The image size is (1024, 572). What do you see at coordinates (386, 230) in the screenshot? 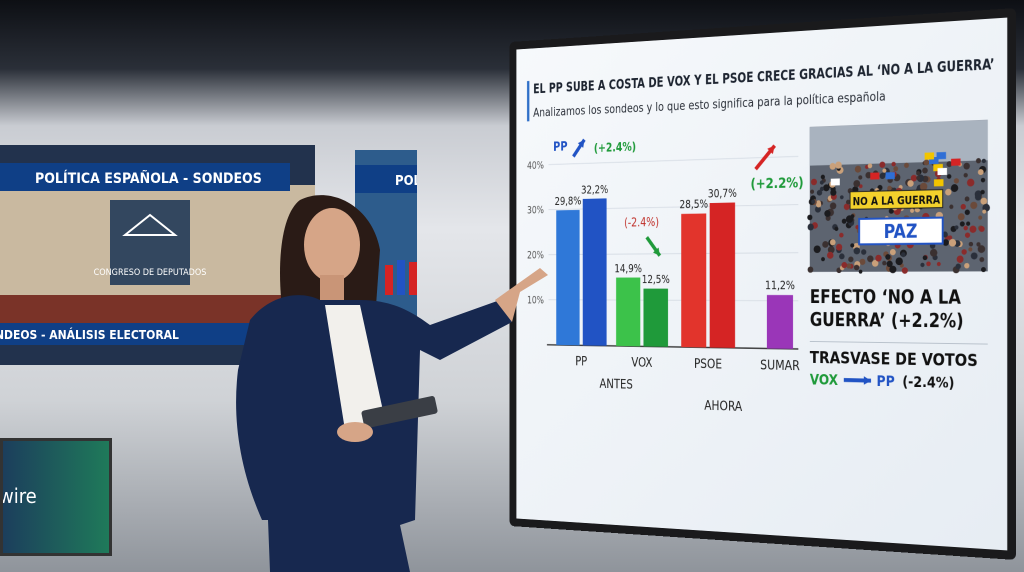
I see `background-screen-2-graphic: POL` at bounding box center [386, 230].